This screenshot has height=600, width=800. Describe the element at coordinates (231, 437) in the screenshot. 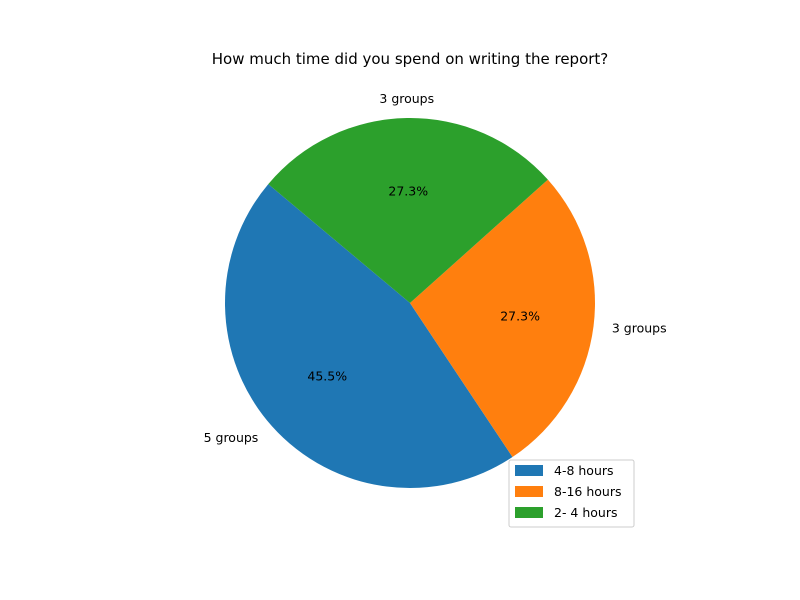

I see `slice-count-label: 5 groups` at that location.